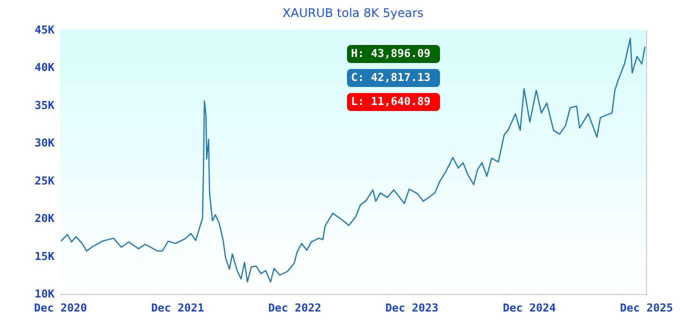 The height and width of the screenshot is (320, 680). What do you see at coordinates (44, 67) in the screenshot?
I see `y-tick-label: 40K` at bounding box center [44, 67].